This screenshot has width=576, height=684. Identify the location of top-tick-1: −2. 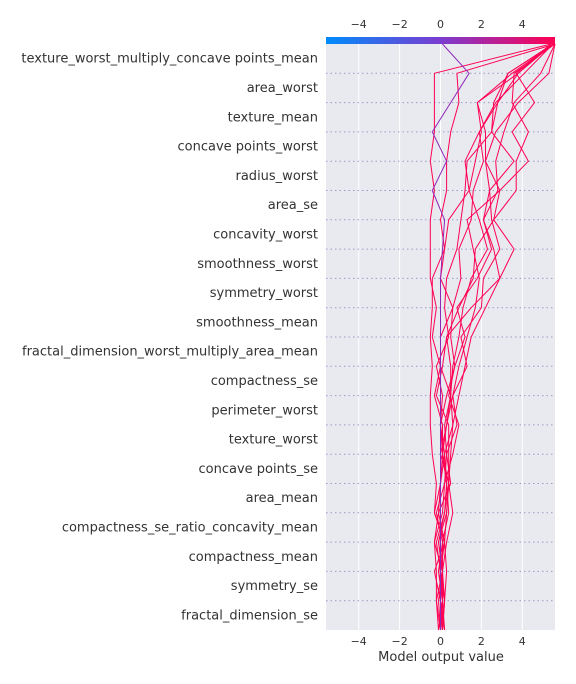
(399, 24).